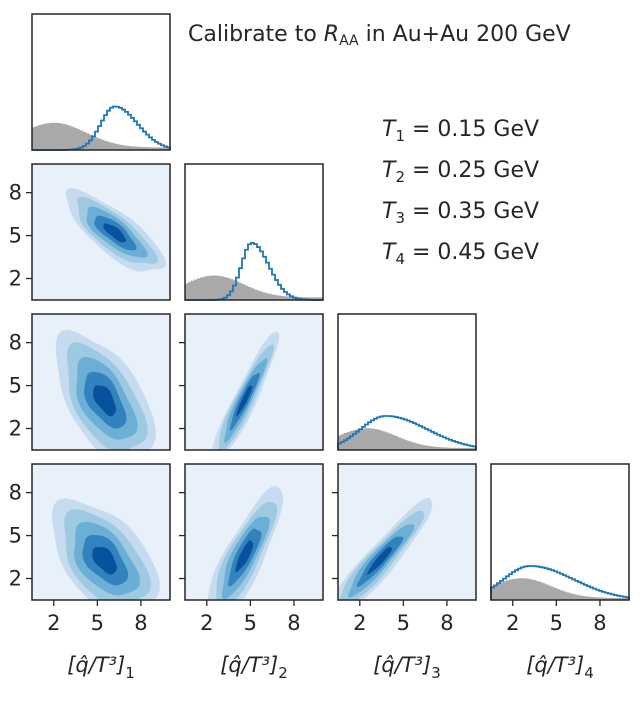  I want to click on y-tick-label: 8, so click(15, 493).